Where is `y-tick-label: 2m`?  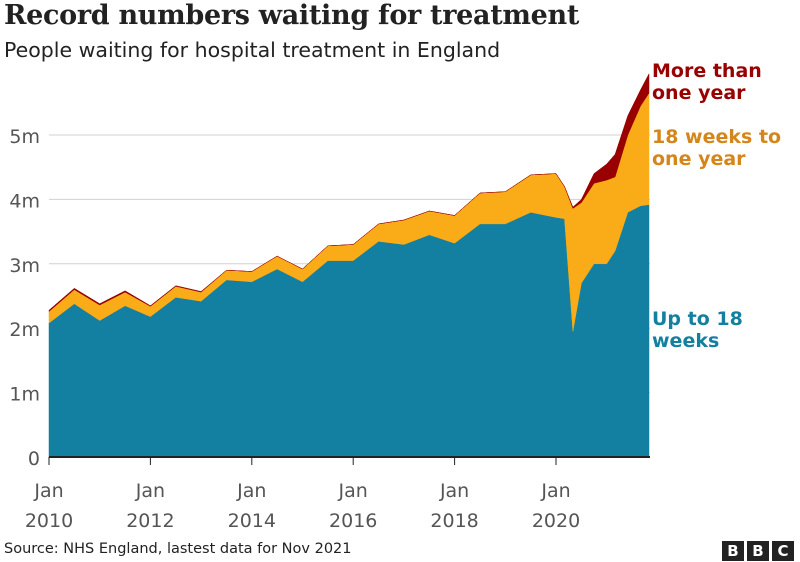 y-tick-label: 2m is located at coordinates (24, 330).